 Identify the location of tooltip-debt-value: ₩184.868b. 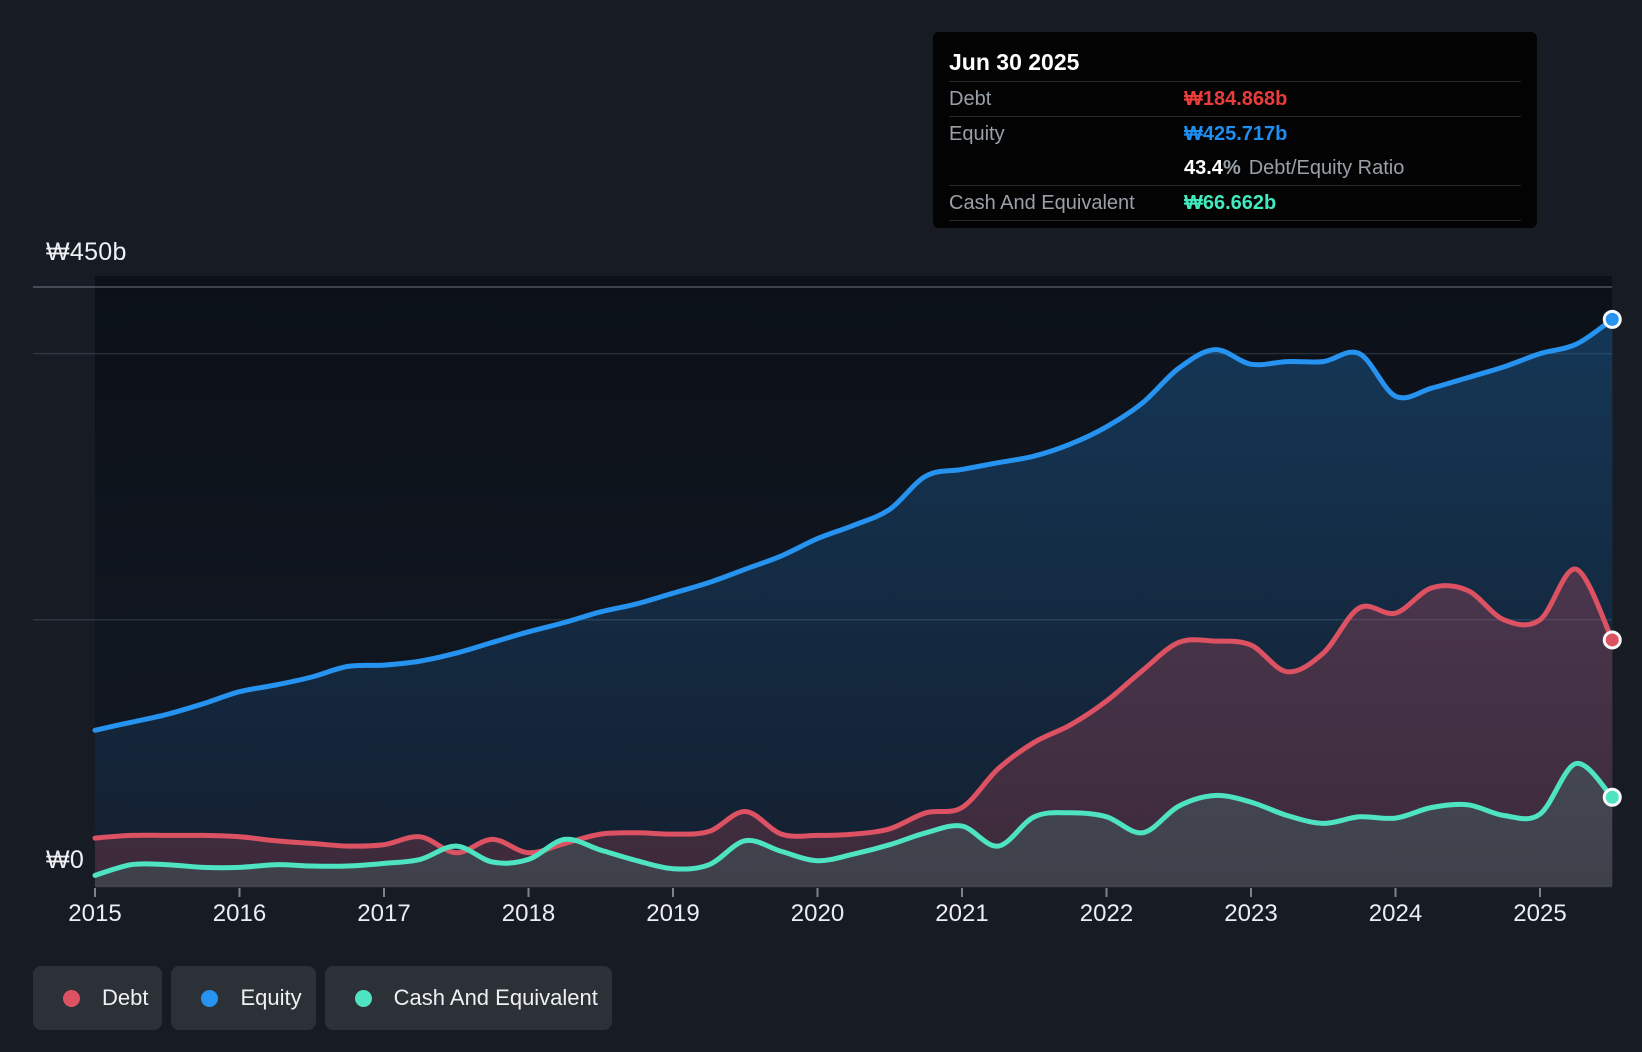
(1236, 99).